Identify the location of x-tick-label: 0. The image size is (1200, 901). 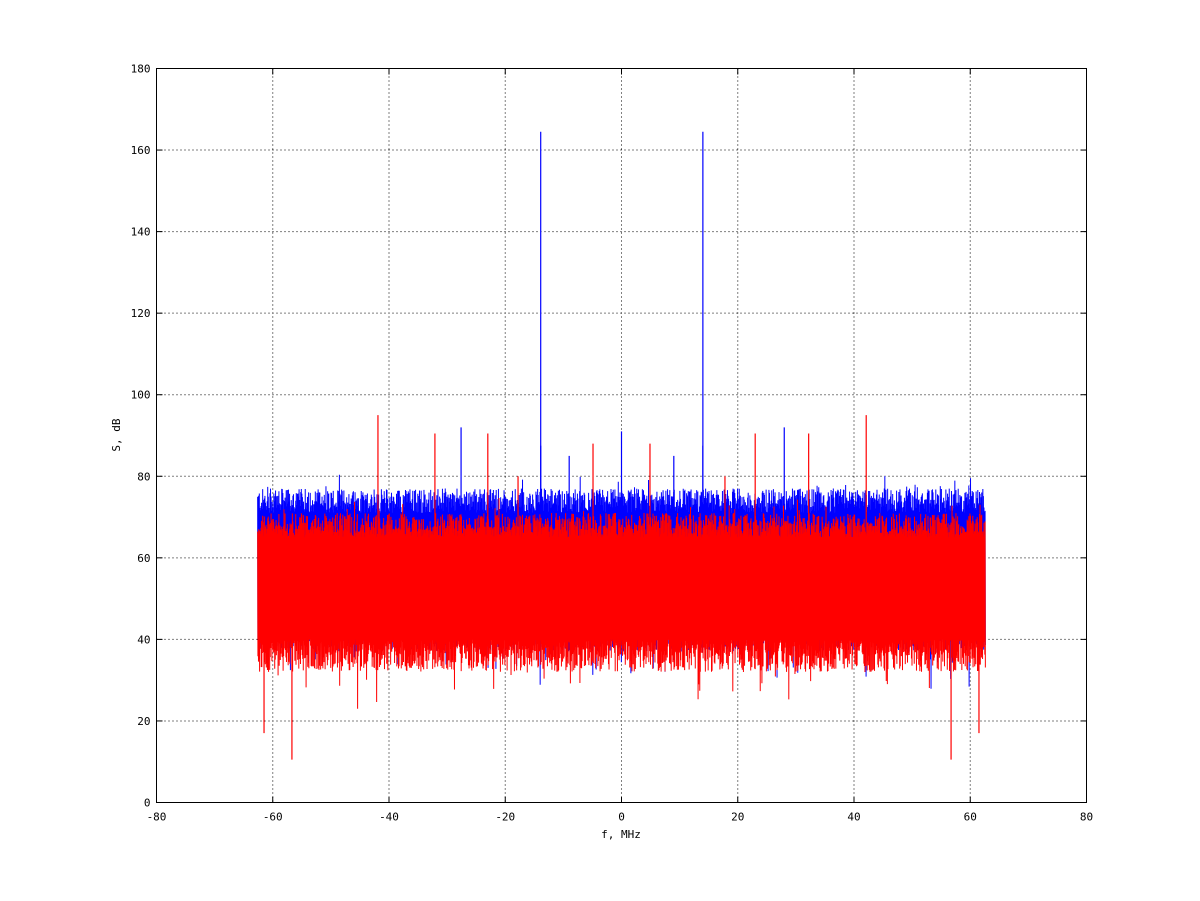
(621, 817).